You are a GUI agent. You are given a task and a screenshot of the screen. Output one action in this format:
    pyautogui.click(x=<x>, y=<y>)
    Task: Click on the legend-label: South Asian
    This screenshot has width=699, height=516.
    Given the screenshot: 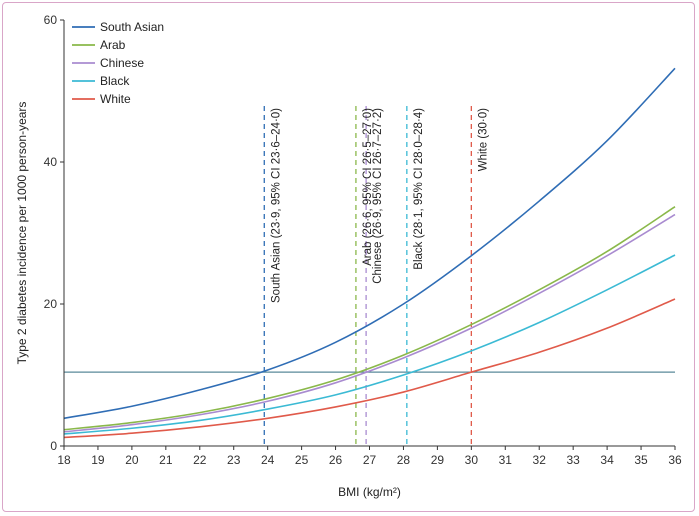 What is the action you would take?
    pyautogui.click(x=132, y=27)
    